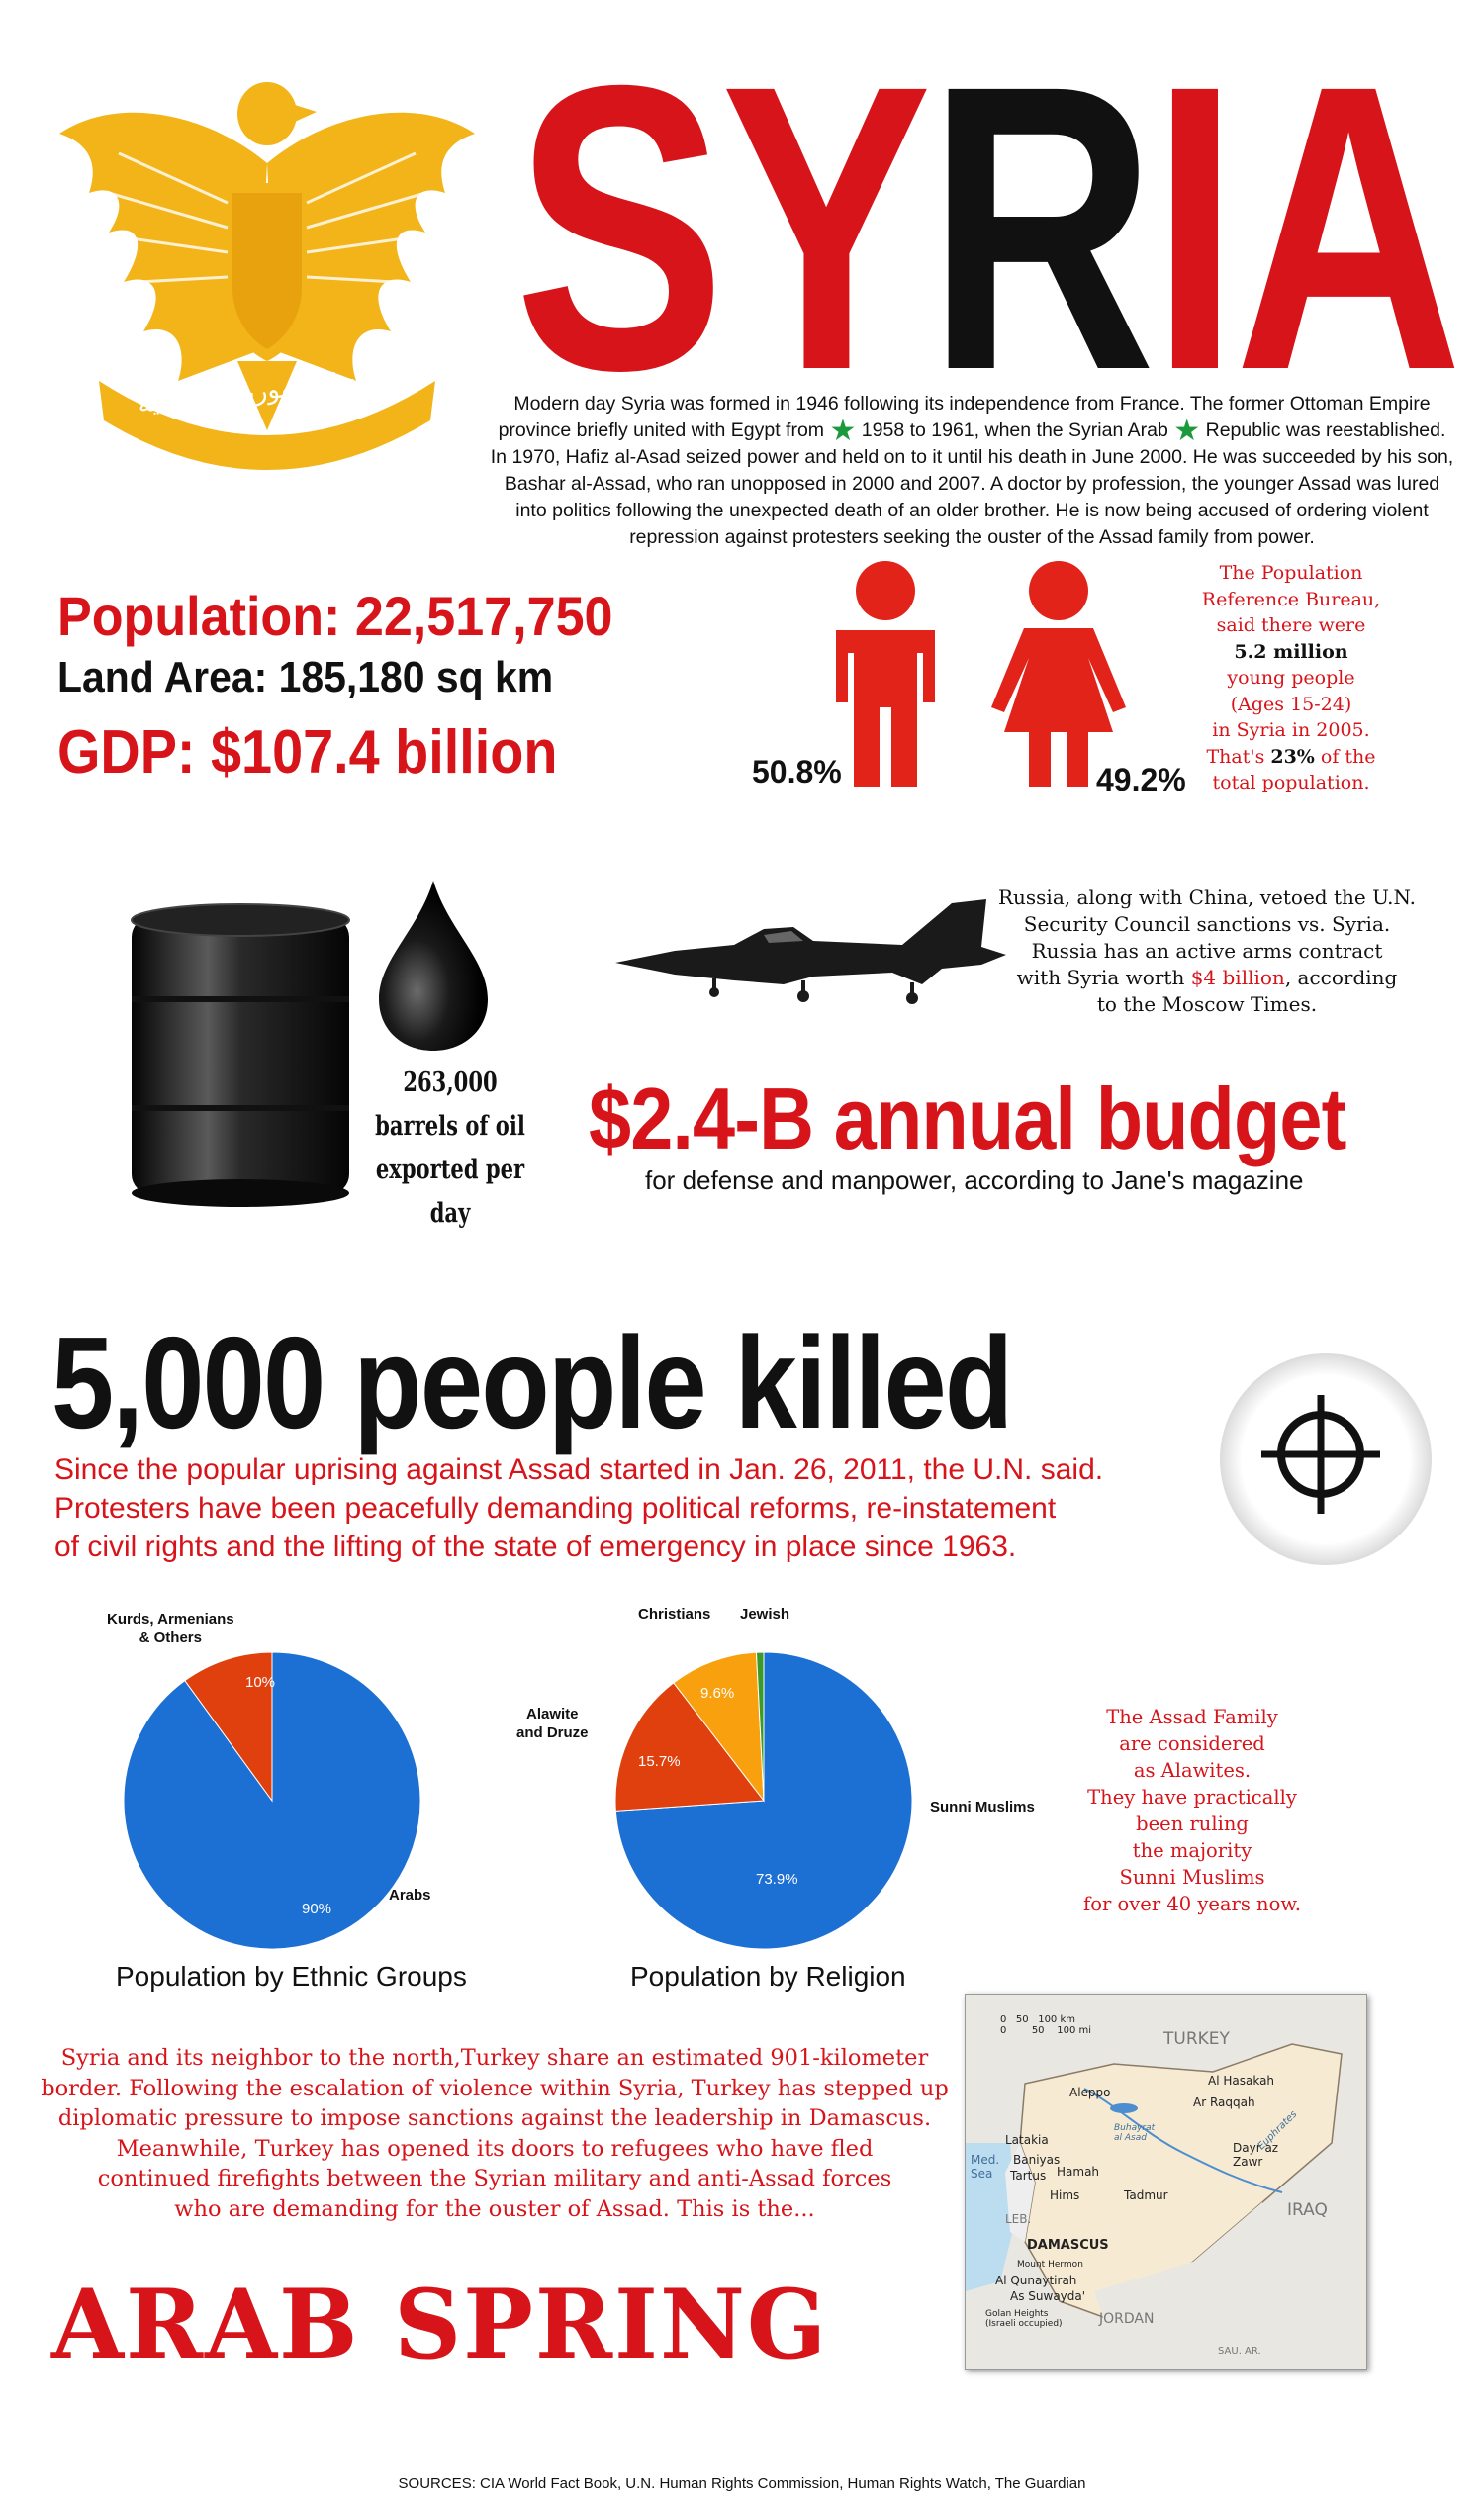 This screenshot has width=1484, height=2511. I want to click on oil-line: barrels of oil, so click(450, 1126).